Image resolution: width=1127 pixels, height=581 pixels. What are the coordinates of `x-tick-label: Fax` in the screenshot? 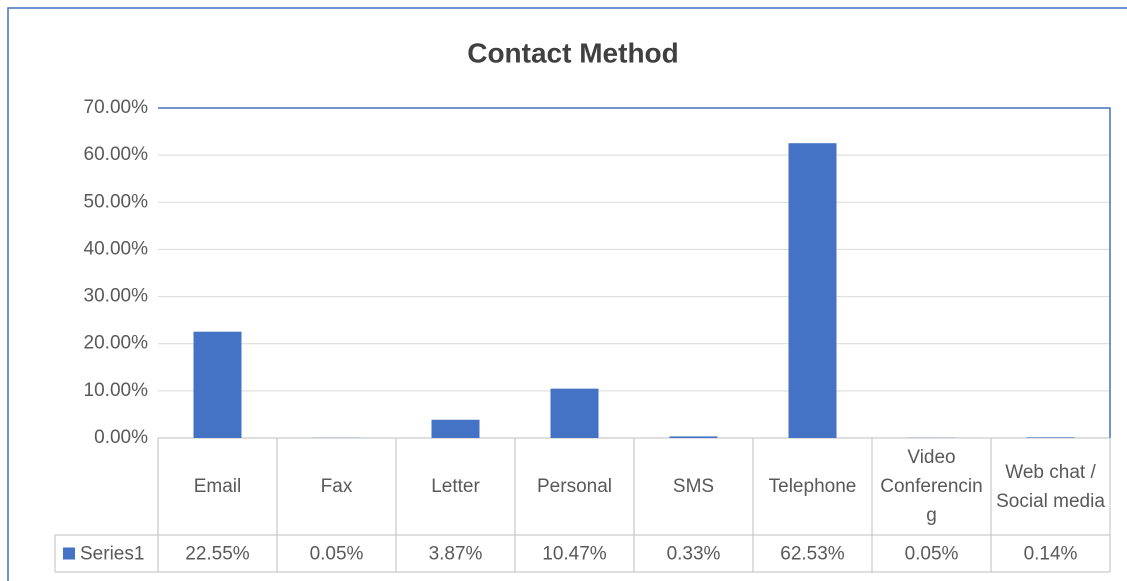 It's located at (336, 486).